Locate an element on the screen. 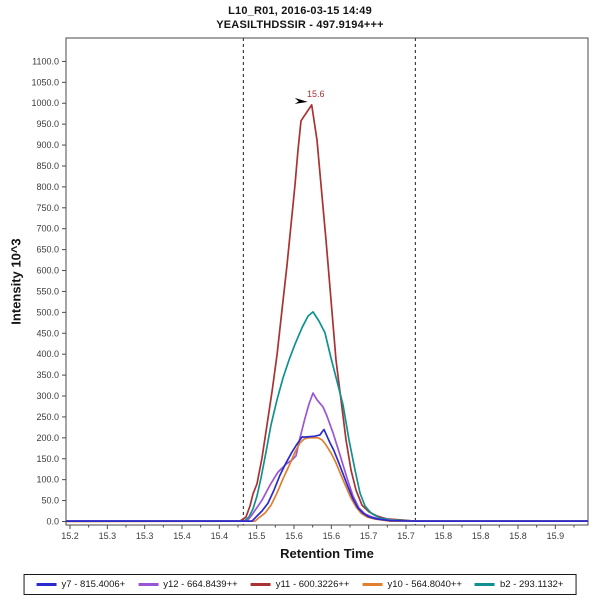  y-axis-tick-label: 500.0 is located at coordinates (47, 312).